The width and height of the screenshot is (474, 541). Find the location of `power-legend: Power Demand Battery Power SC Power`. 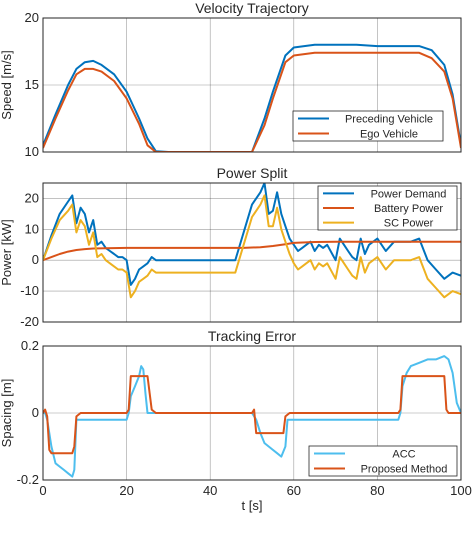

power-legend: Power Demand Battery Power SC Power is located at coordinates (387, 208).